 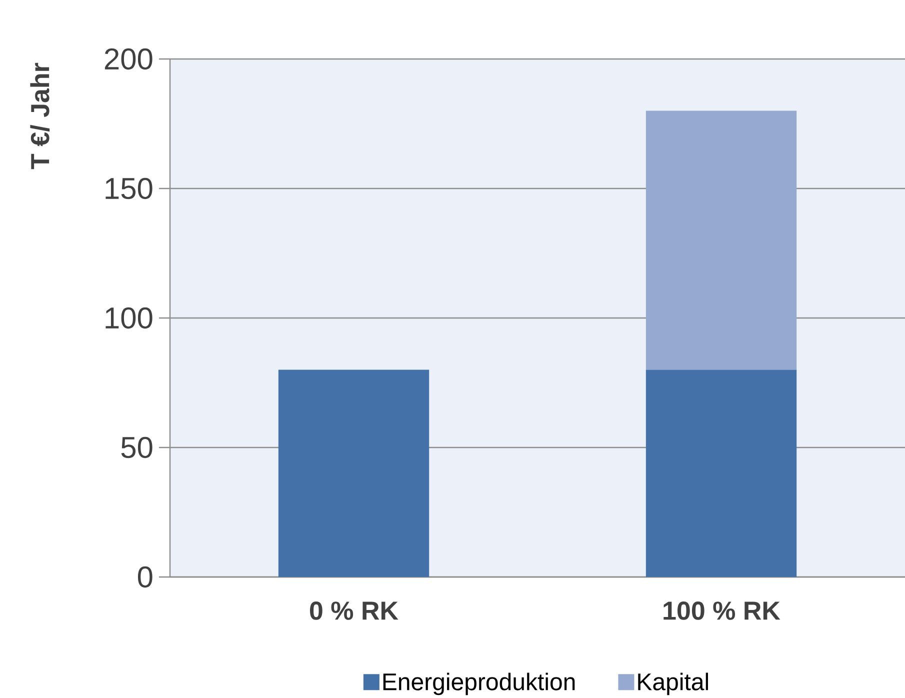 I want to click on legend-label: Energieproduktion, so click(x=479, y=684).